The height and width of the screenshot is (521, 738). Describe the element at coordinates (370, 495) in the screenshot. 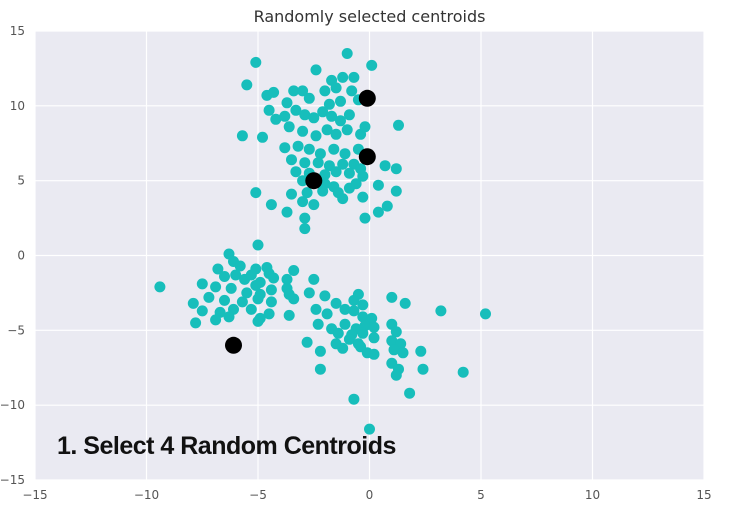

I see `x-tick-label: 0` at that location.